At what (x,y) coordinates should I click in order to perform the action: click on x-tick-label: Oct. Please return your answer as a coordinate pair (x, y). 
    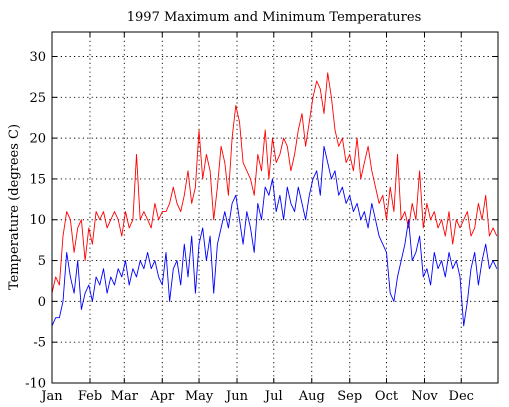
    Looking at the image, I should click on (387, 396).